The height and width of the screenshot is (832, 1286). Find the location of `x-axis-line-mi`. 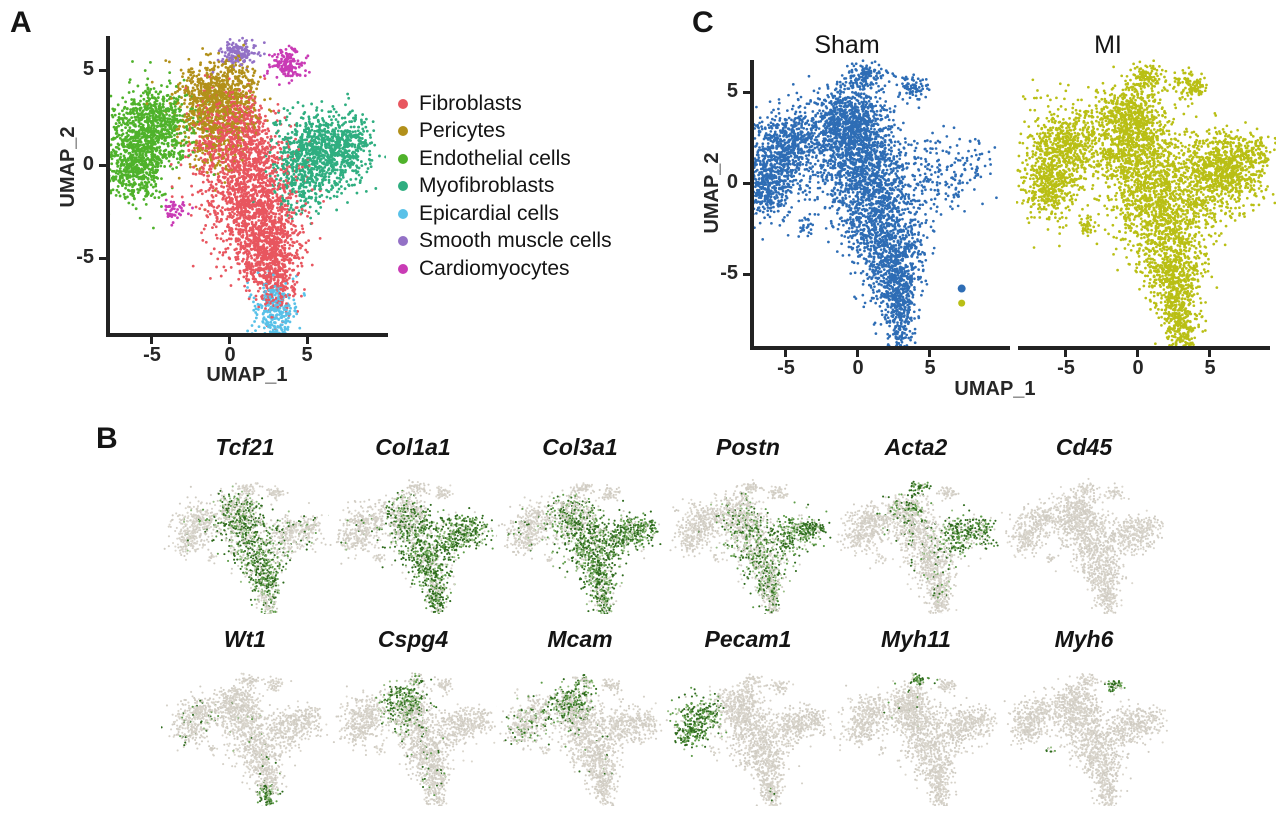

x-axis-line-mi is located at coordinates (1144, 348).